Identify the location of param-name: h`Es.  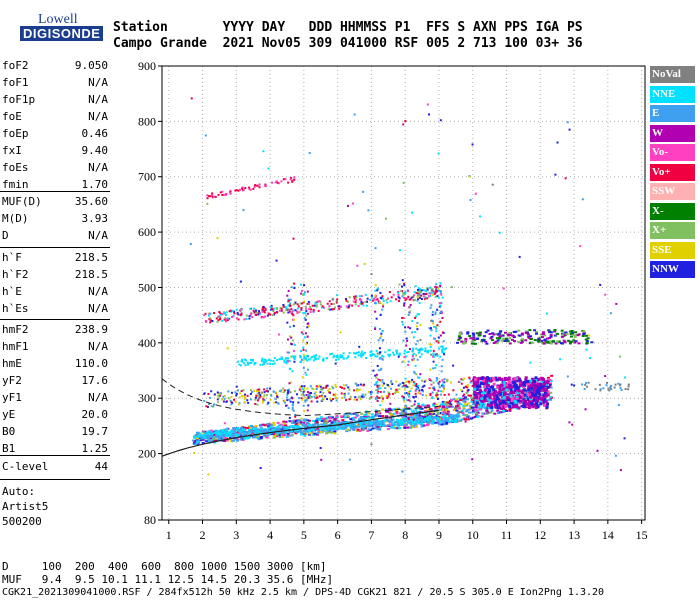
(15, 308).